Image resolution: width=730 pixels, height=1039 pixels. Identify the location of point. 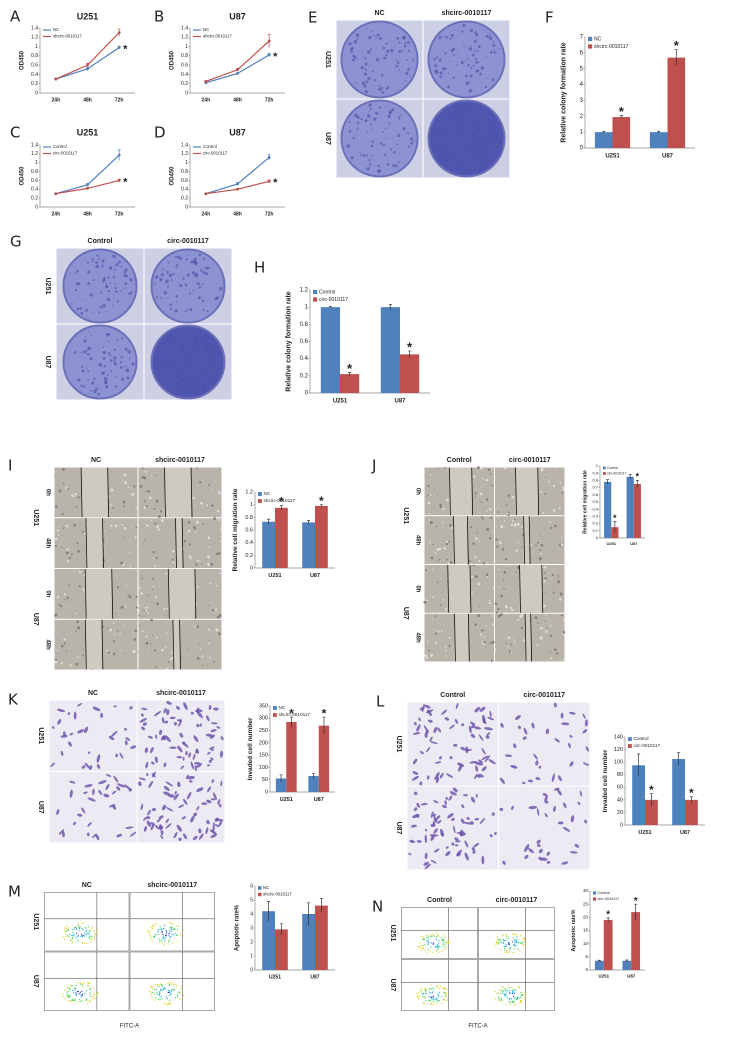
(269, 181).